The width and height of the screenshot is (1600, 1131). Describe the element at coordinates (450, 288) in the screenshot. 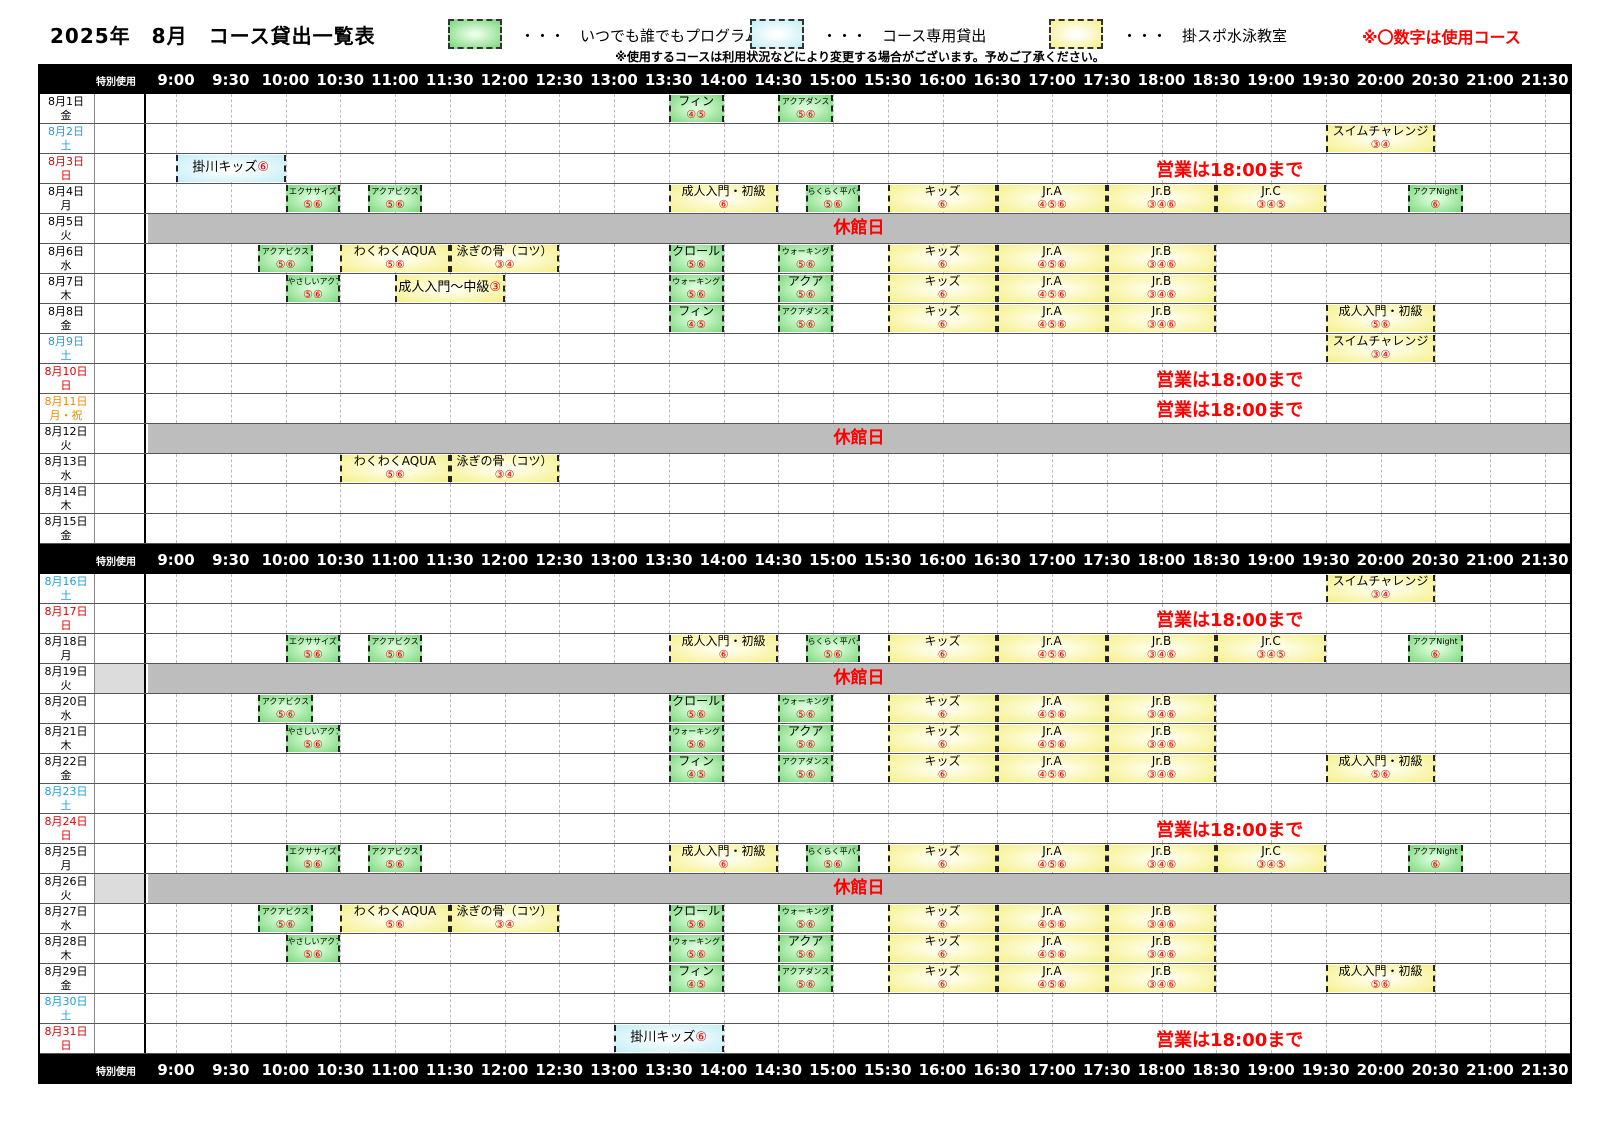

I see `program-block: 成人入門～中級③` at that location.